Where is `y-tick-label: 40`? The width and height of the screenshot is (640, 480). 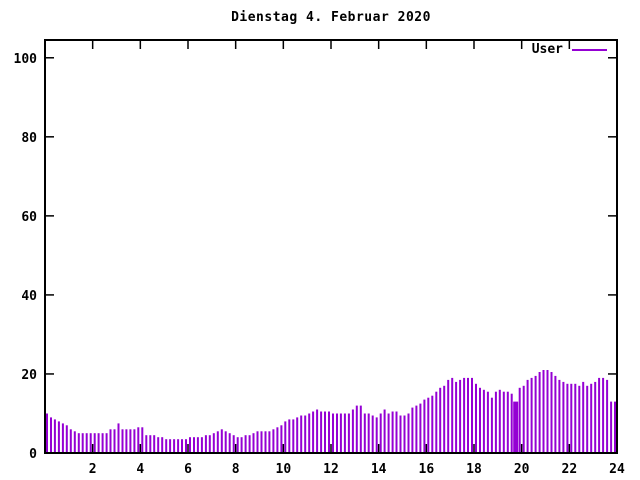 y-tick-label: 40 is located at coordinates (29, 296).